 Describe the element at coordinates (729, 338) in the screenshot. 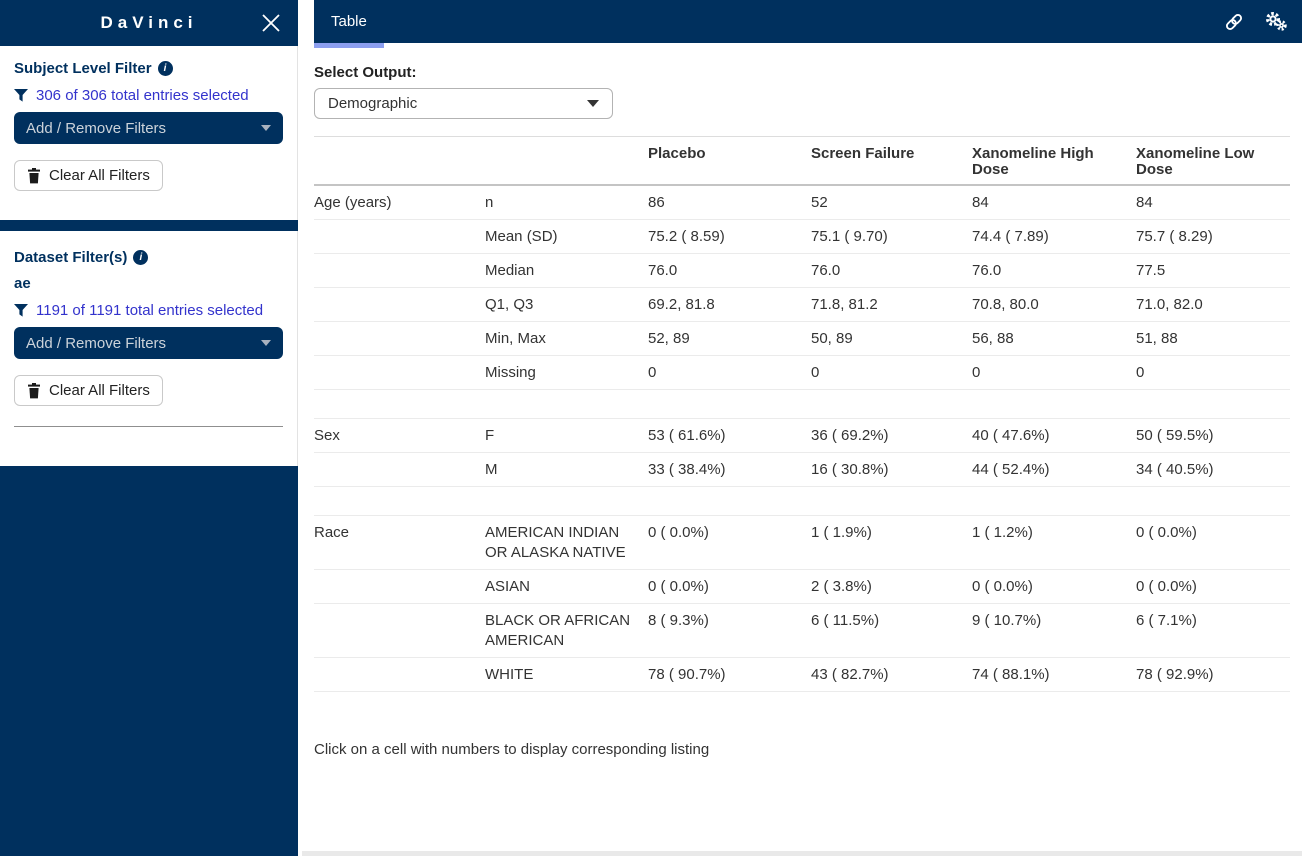

I see `value-cell: 52, 89` at that location.